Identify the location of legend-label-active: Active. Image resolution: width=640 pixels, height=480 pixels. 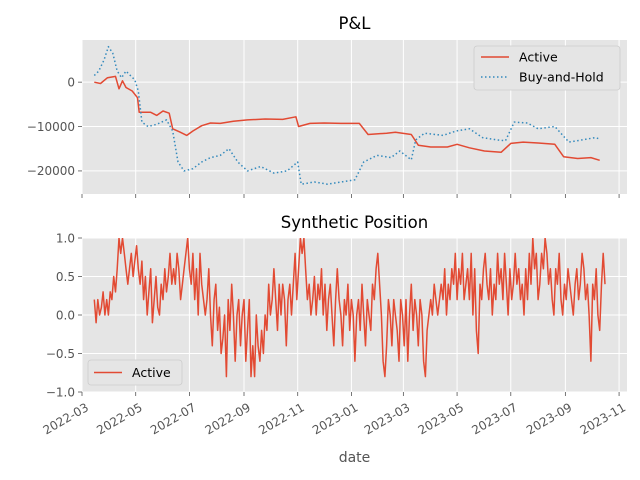
(538, 57).